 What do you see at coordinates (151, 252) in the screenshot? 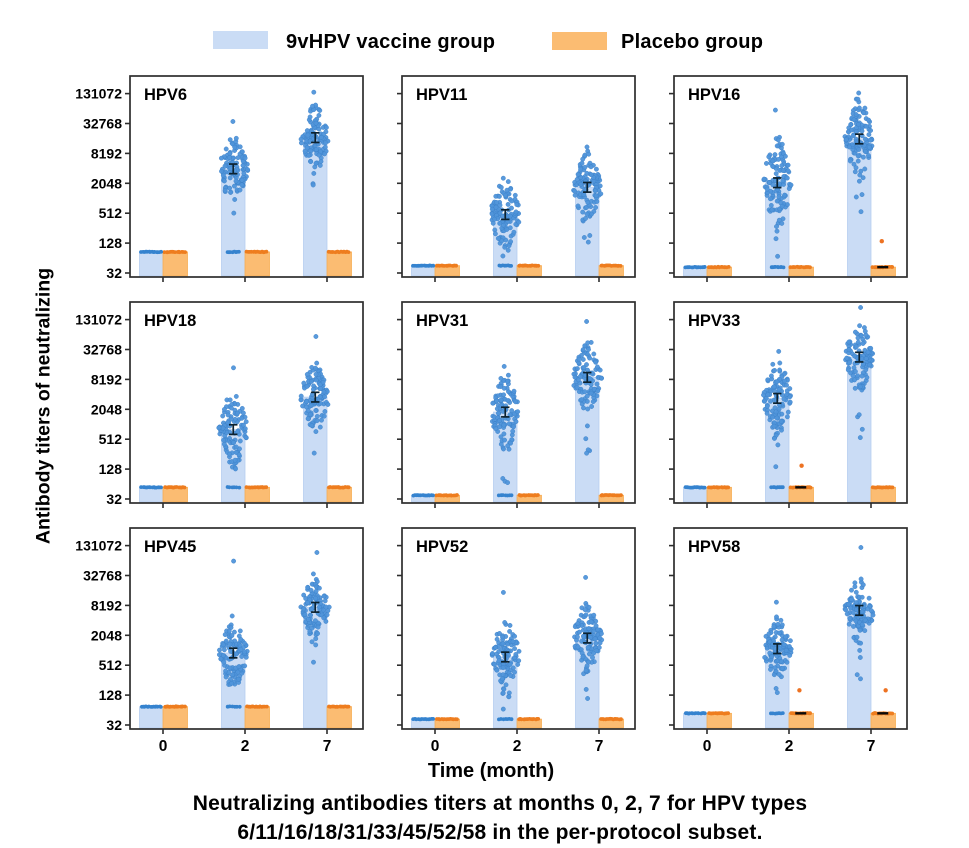
I see `vaccine-dot-row-HPV6-m0` at bounding box center [151, 252].